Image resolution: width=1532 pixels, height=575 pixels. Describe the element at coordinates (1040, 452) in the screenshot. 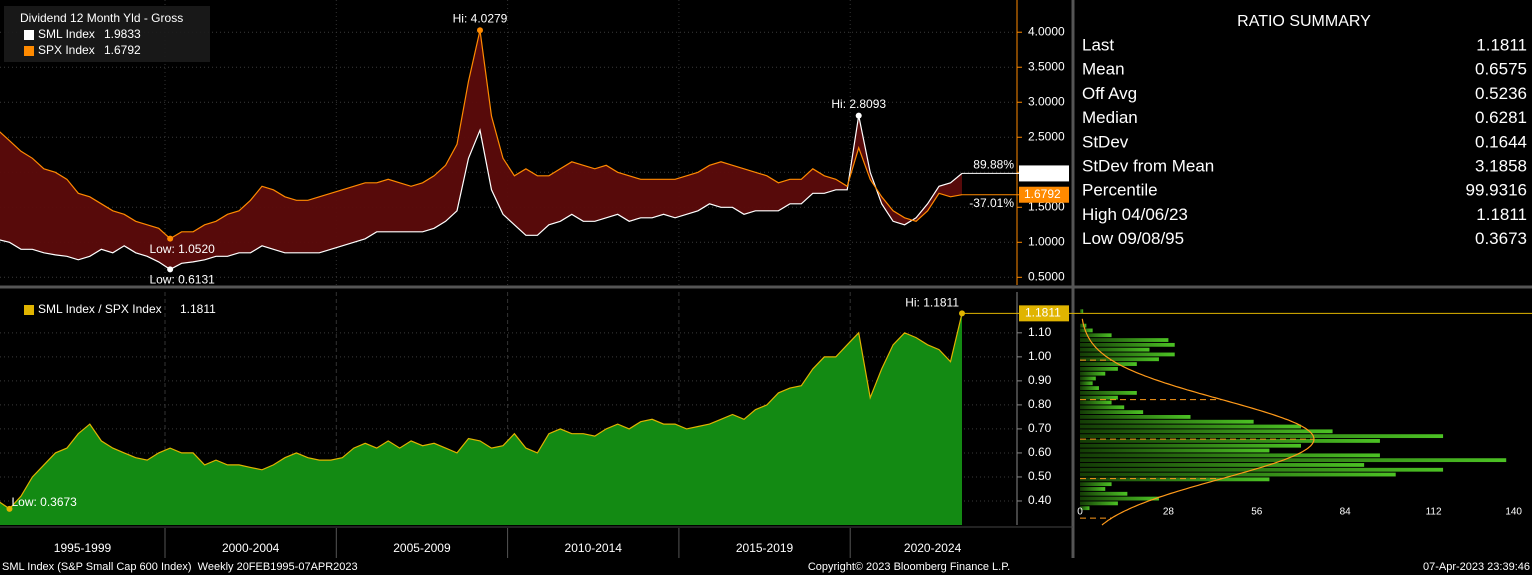

I see `y-tick-label: 0.60` at that location.